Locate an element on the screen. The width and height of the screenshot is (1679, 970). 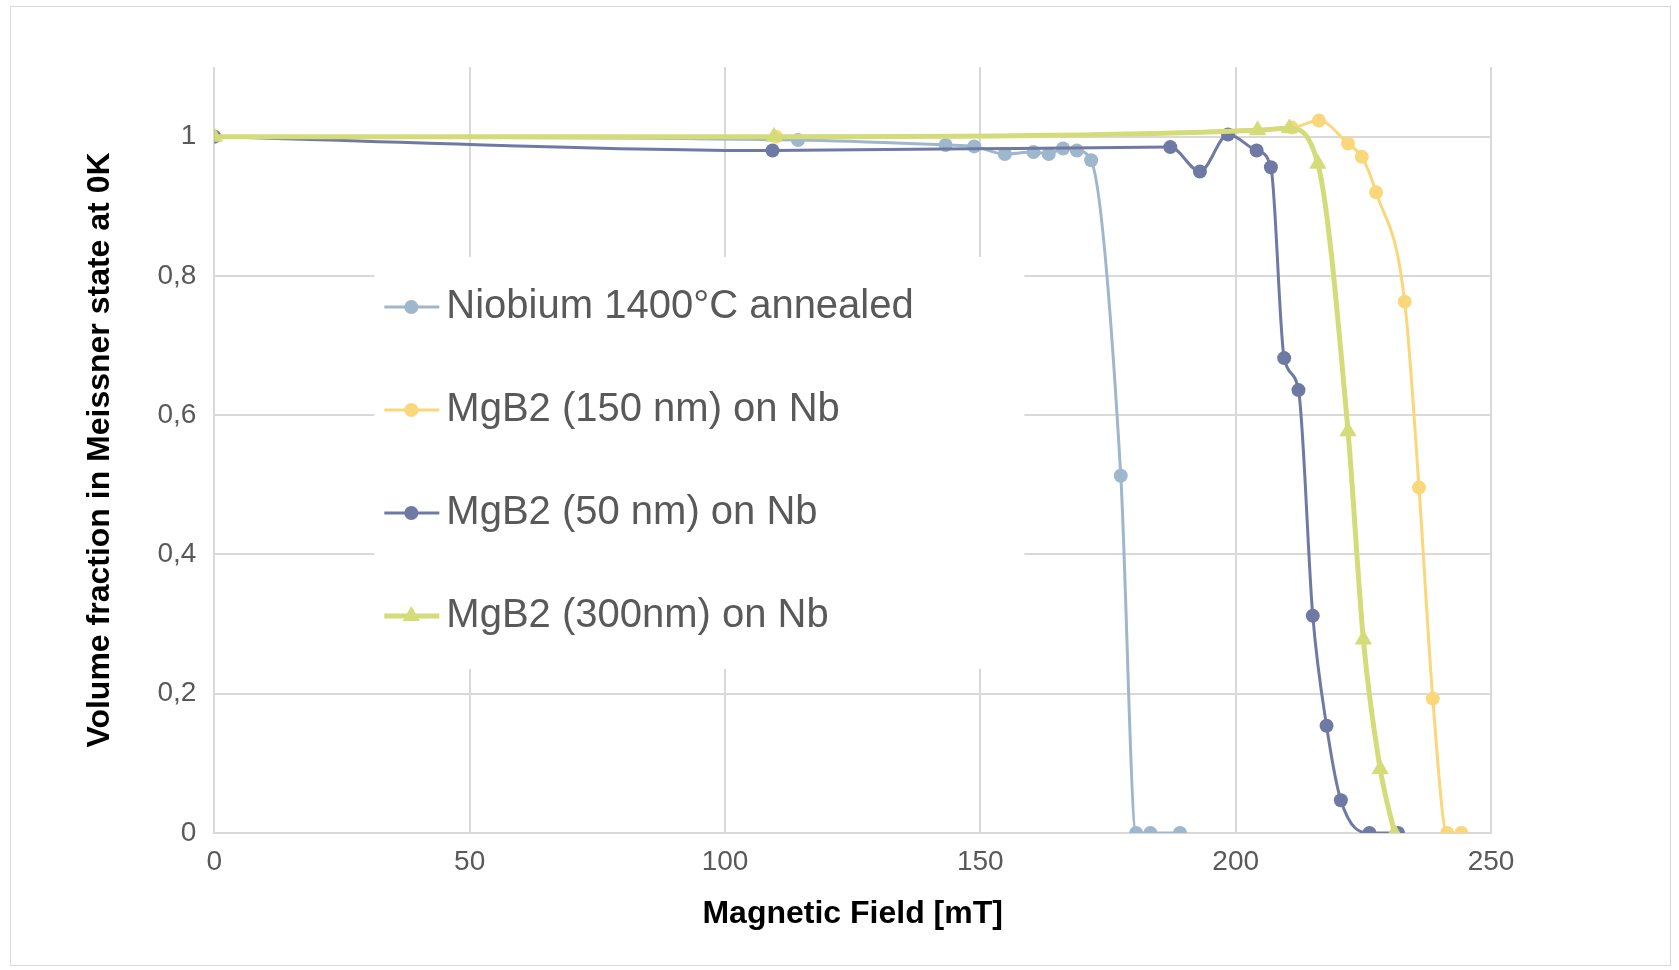
x-tick-label: 50 is located at coordinates (470, 860).